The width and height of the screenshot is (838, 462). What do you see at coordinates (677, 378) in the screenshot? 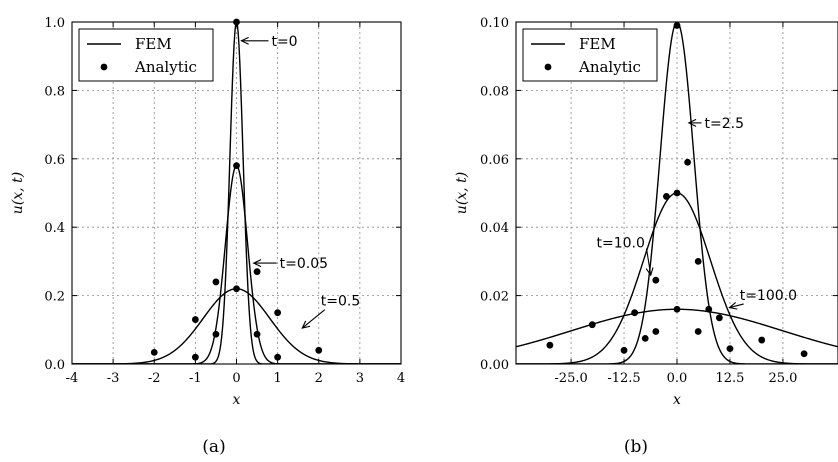
I see `x-tick-label: 0.0` at bounding box center [677, 378].